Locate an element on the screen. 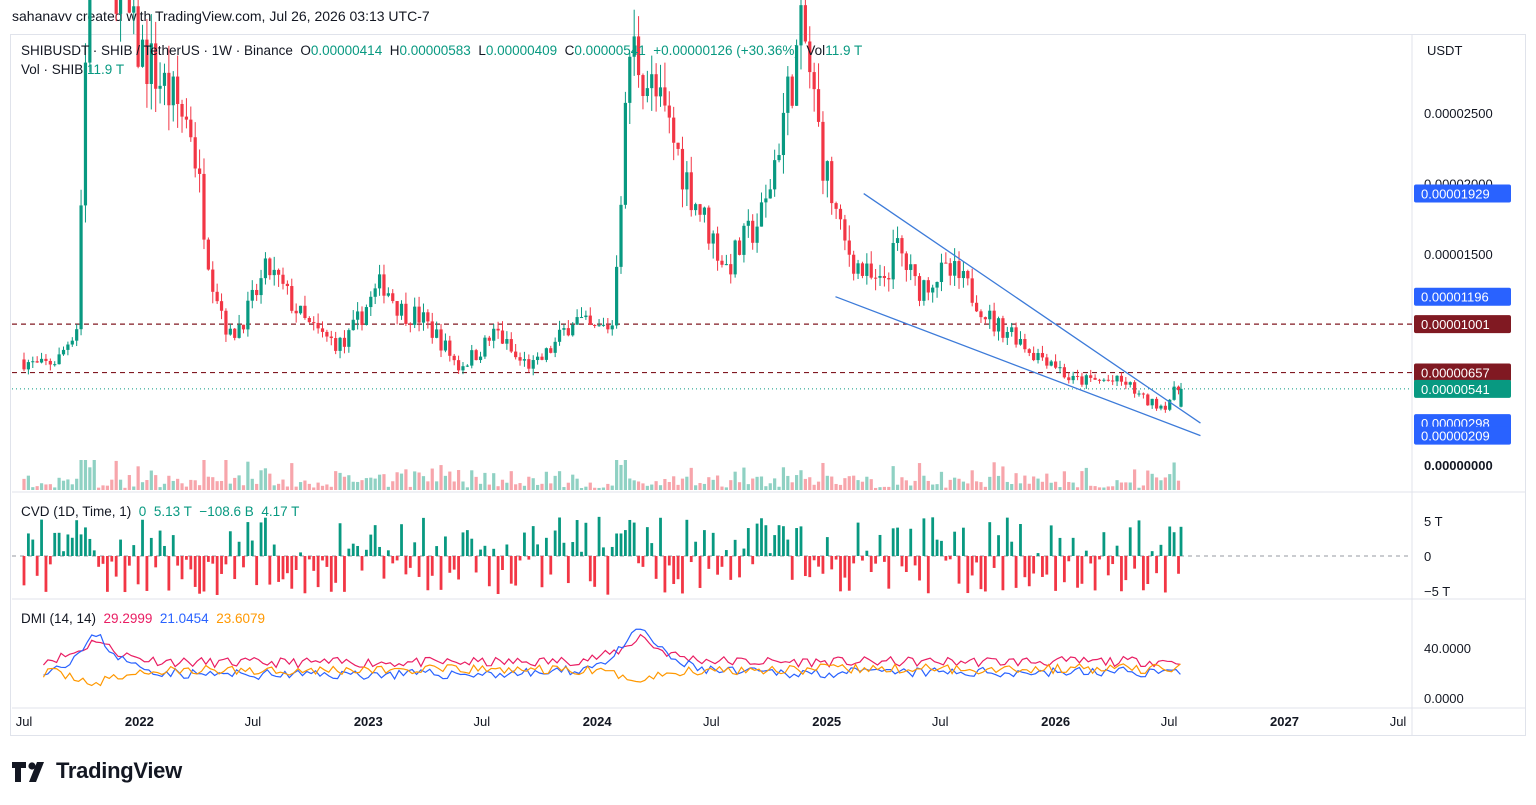 The width and height of the screenshot is (1536, 805). time-tick-2: Jul is located at coordinates (253, 721).